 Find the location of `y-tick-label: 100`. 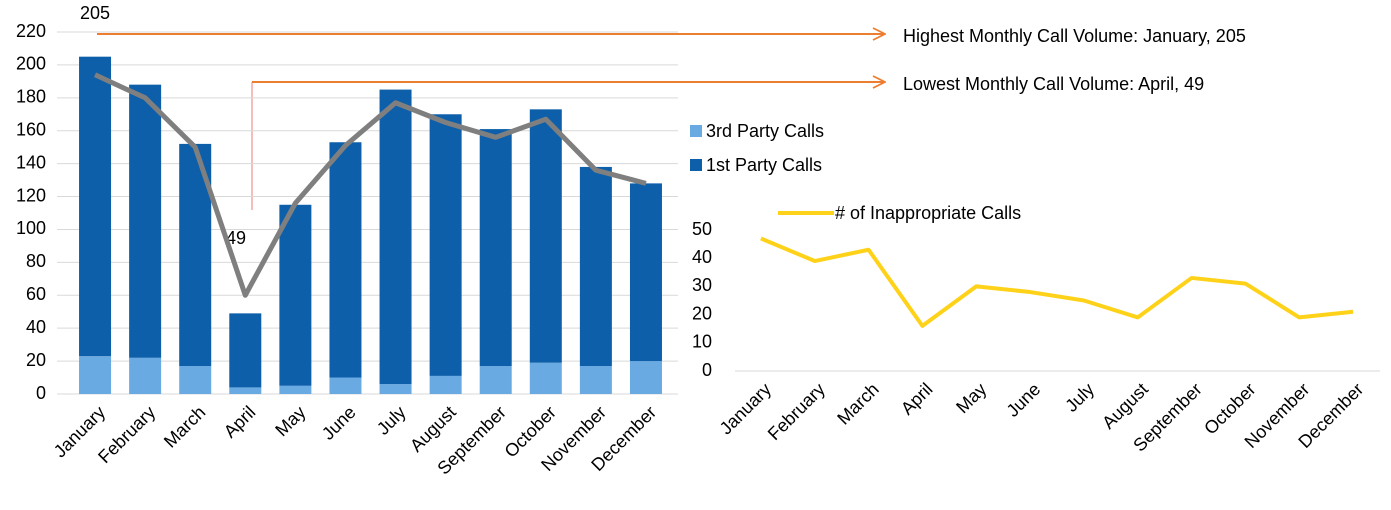

y-tick-label: 100 is located at coordinates (31, 228).